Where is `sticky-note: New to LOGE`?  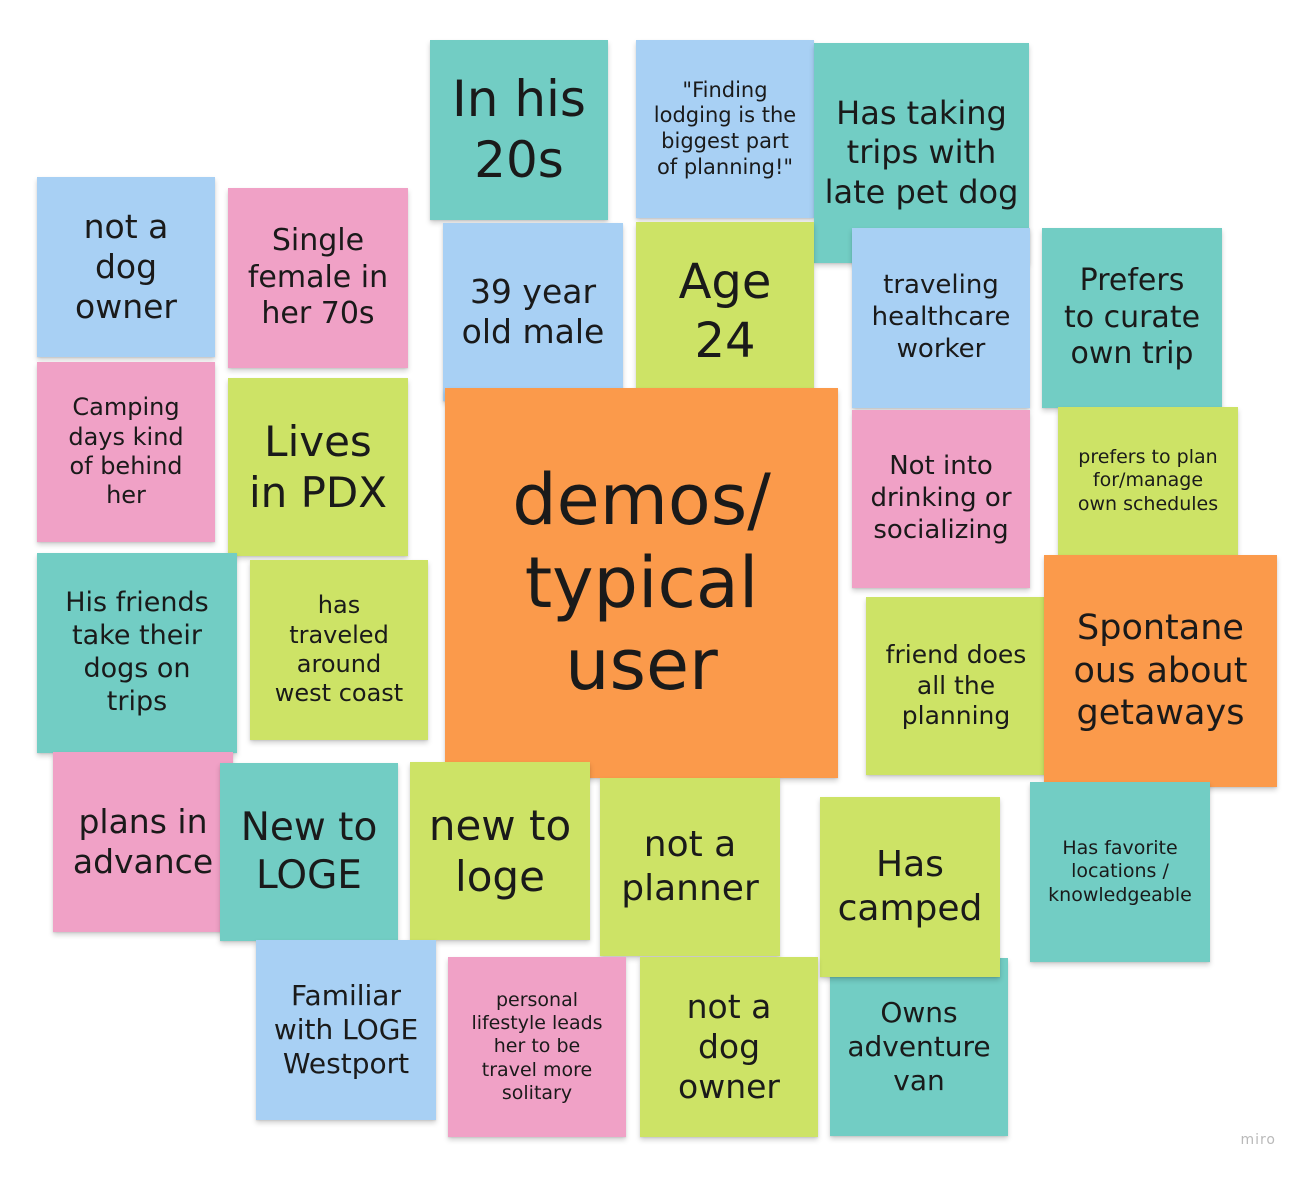
sticky-note: New to LOGE is located at coordinates (309, 852).